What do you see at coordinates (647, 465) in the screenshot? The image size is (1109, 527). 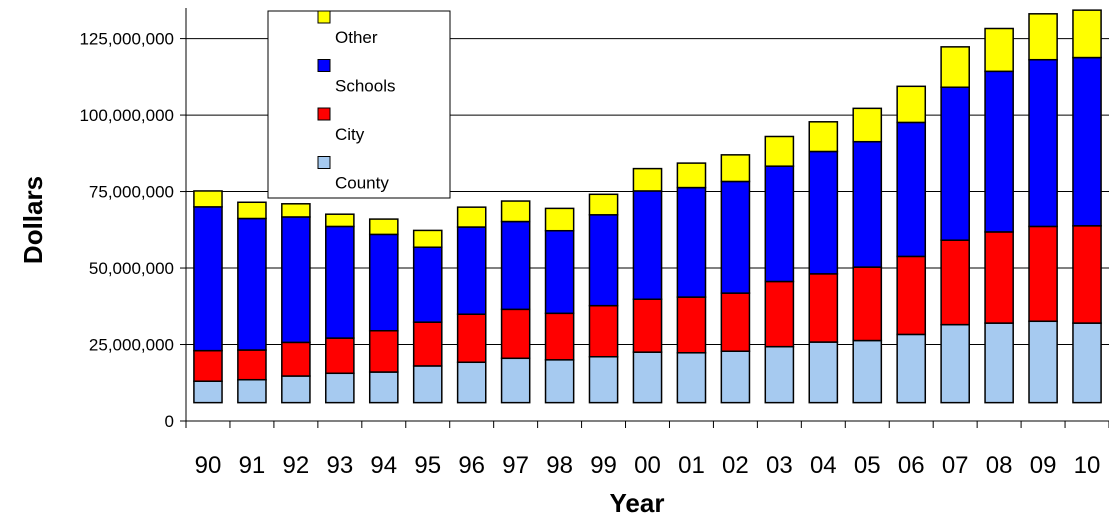 I see `x-tick-label: 00` at bounding box center [647, 465].